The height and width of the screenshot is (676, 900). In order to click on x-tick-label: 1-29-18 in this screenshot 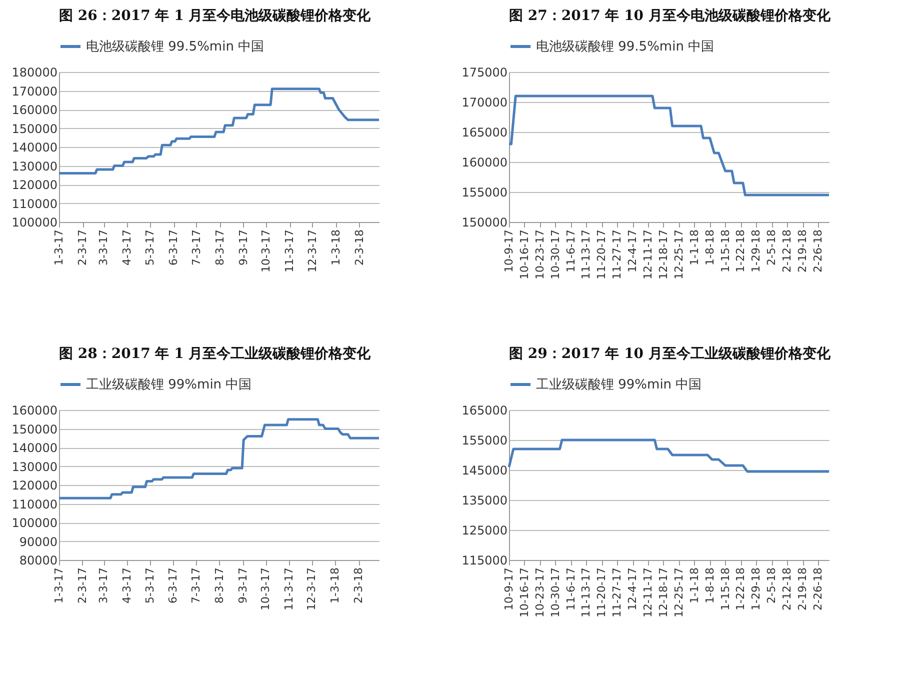, I will do `click(756, 589)`.